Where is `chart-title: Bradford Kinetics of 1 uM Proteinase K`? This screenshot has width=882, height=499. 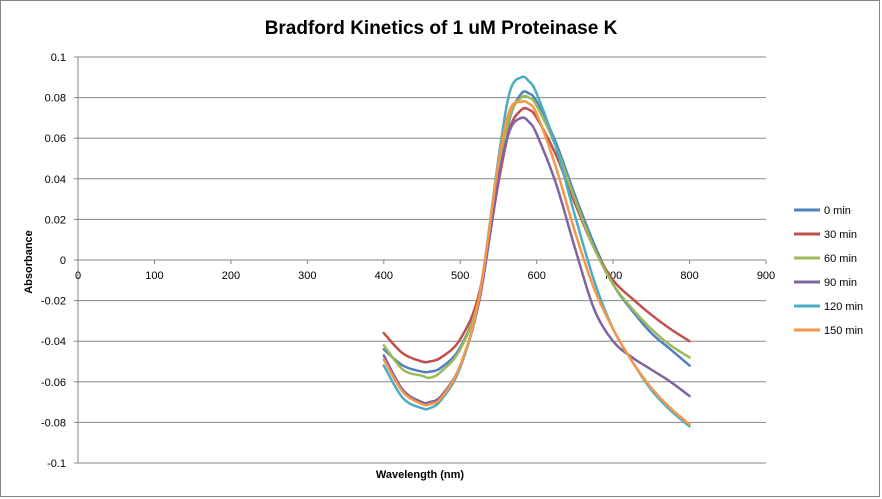 chart-title: Bradford Kinetics of 1 uM Proteinase K is located at coordinates (441, 28).